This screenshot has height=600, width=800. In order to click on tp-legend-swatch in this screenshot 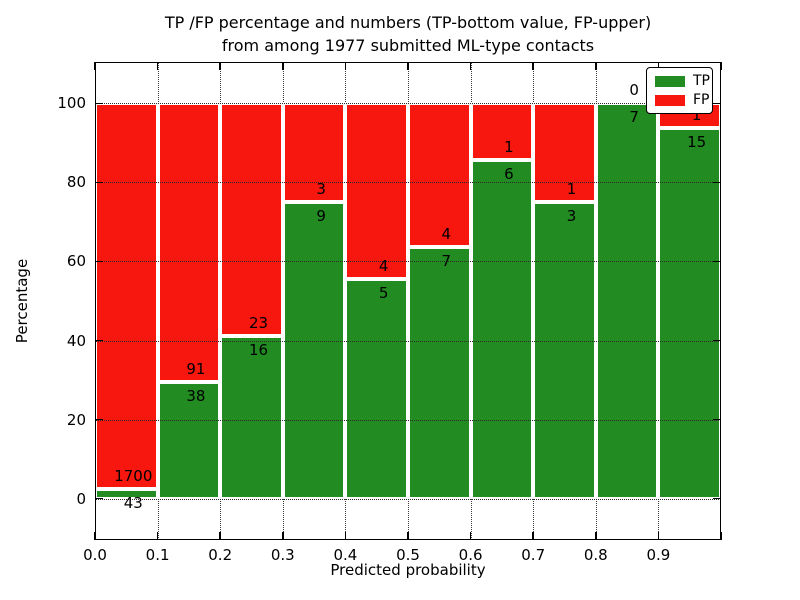, I will do `click(670, 81)`.